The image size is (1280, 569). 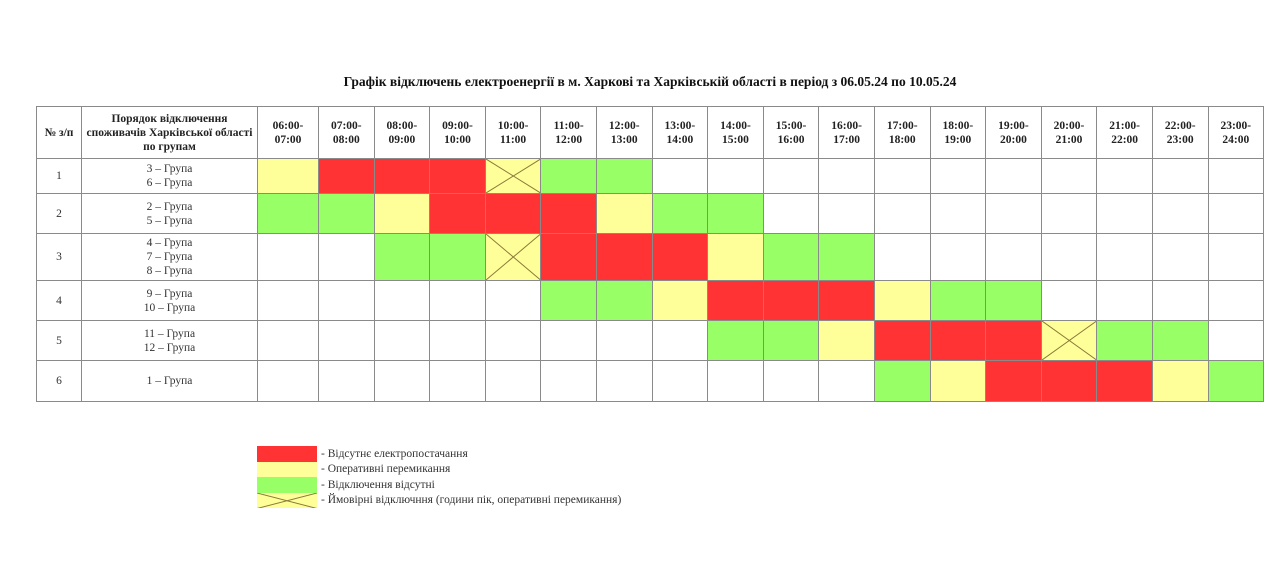 I want to click on group-label: 12 – Група, so click(x=169, y=347).